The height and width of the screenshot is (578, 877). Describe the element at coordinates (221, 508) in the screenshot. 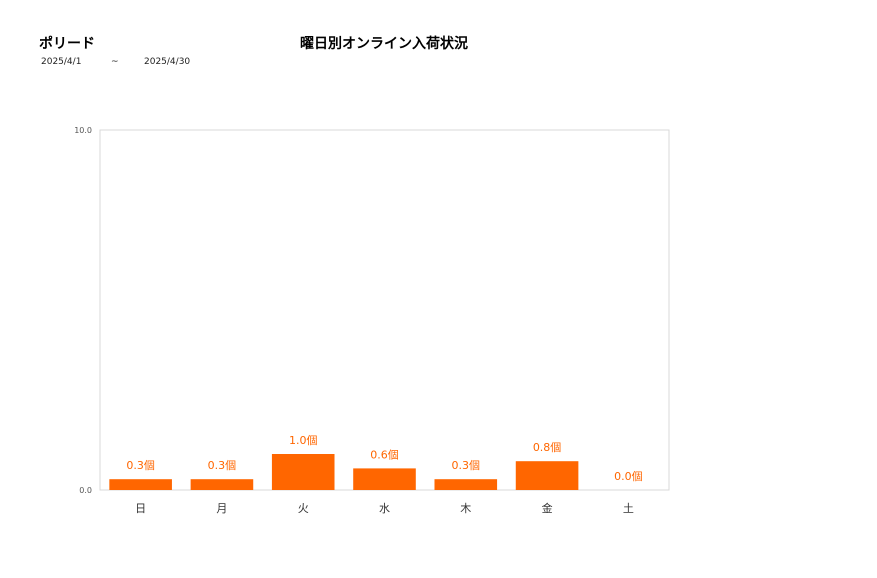

I see `x-category-label: 月` at that location.